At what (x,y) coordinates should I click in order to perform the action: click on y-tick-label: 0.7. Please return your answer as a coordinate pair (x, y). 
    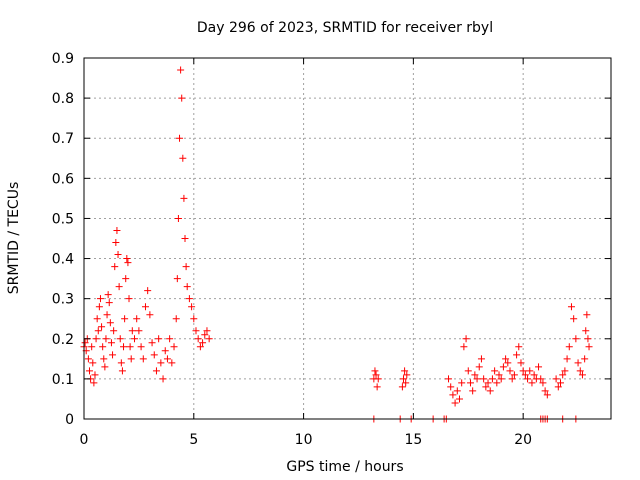
    Looking at the image, I should click on (63, 139).